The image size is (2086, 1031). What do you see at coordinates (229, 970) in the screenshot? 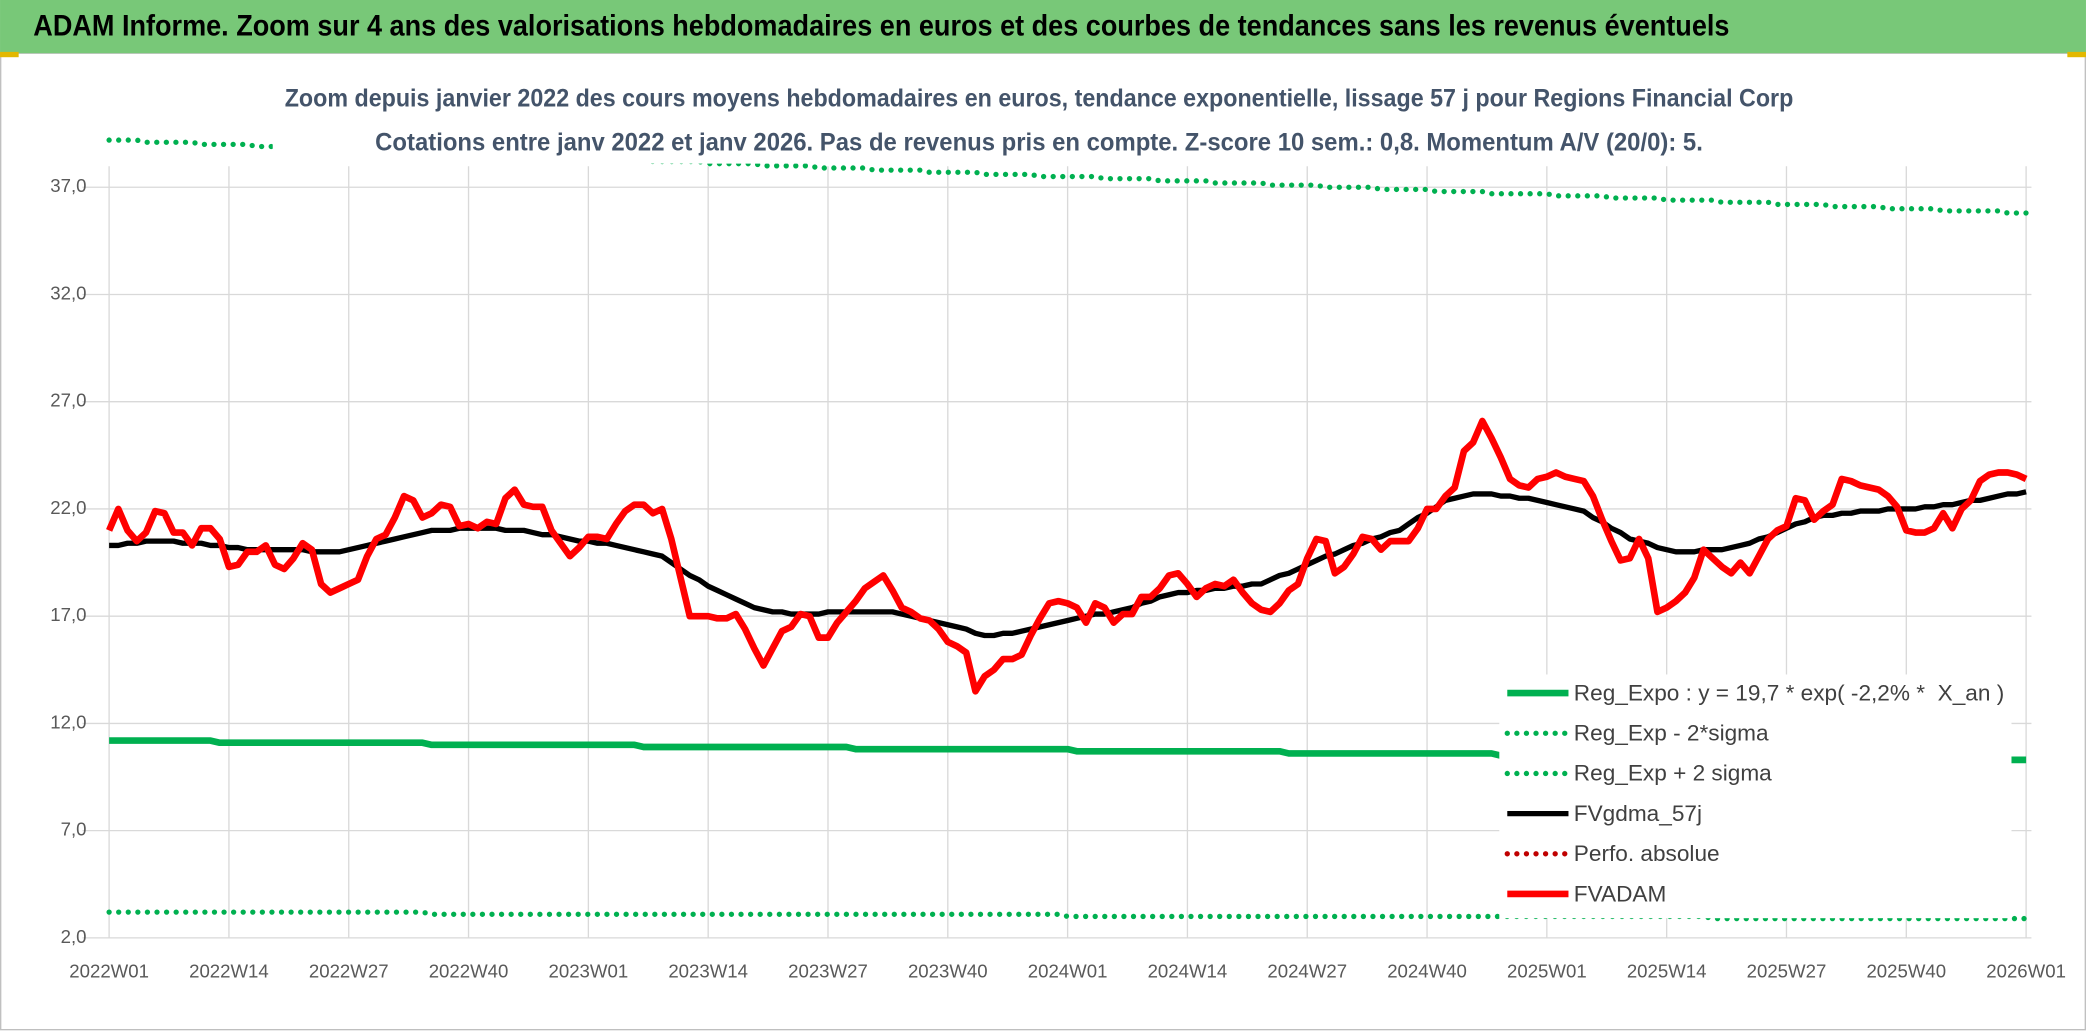
I see `x-tick-label: 2022W14` at bounding box center [229, 970].